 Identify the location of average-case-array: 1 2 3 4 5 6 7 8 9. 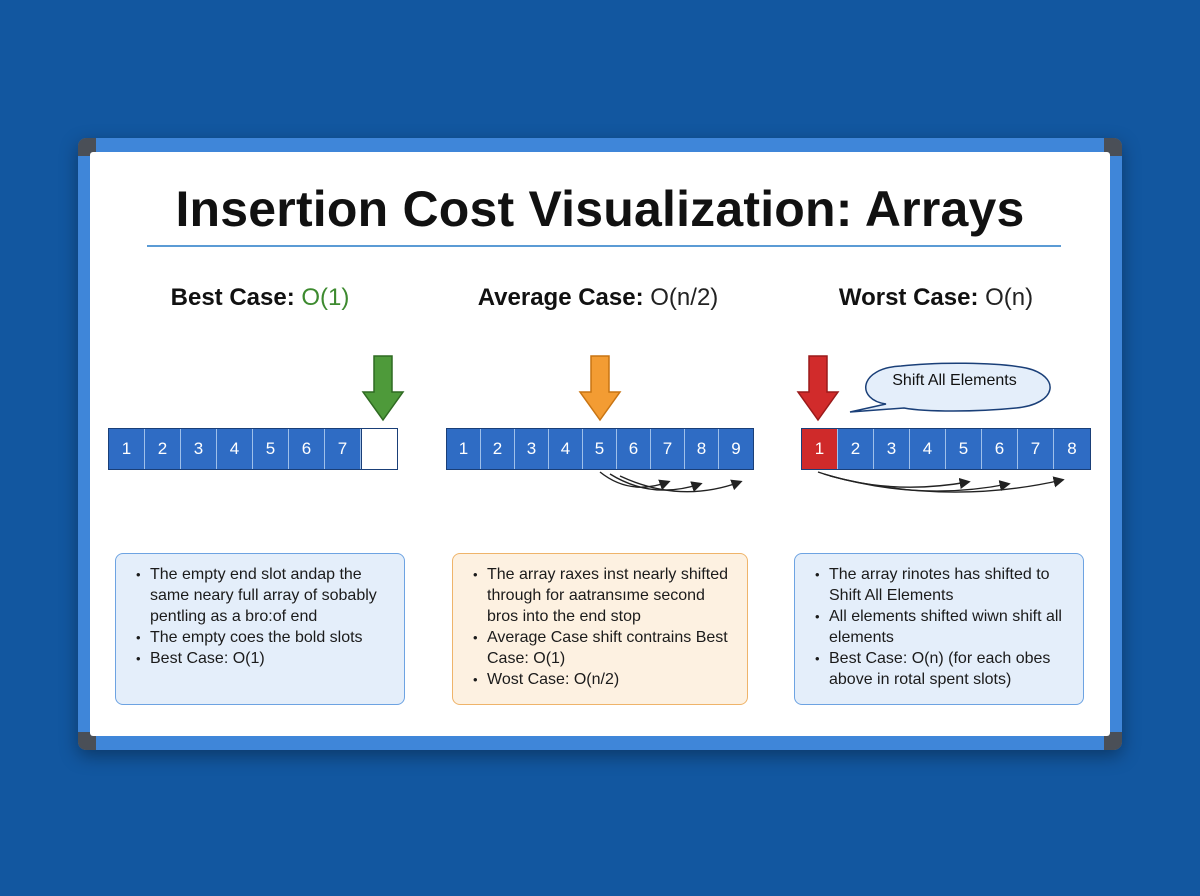
(600, 449).